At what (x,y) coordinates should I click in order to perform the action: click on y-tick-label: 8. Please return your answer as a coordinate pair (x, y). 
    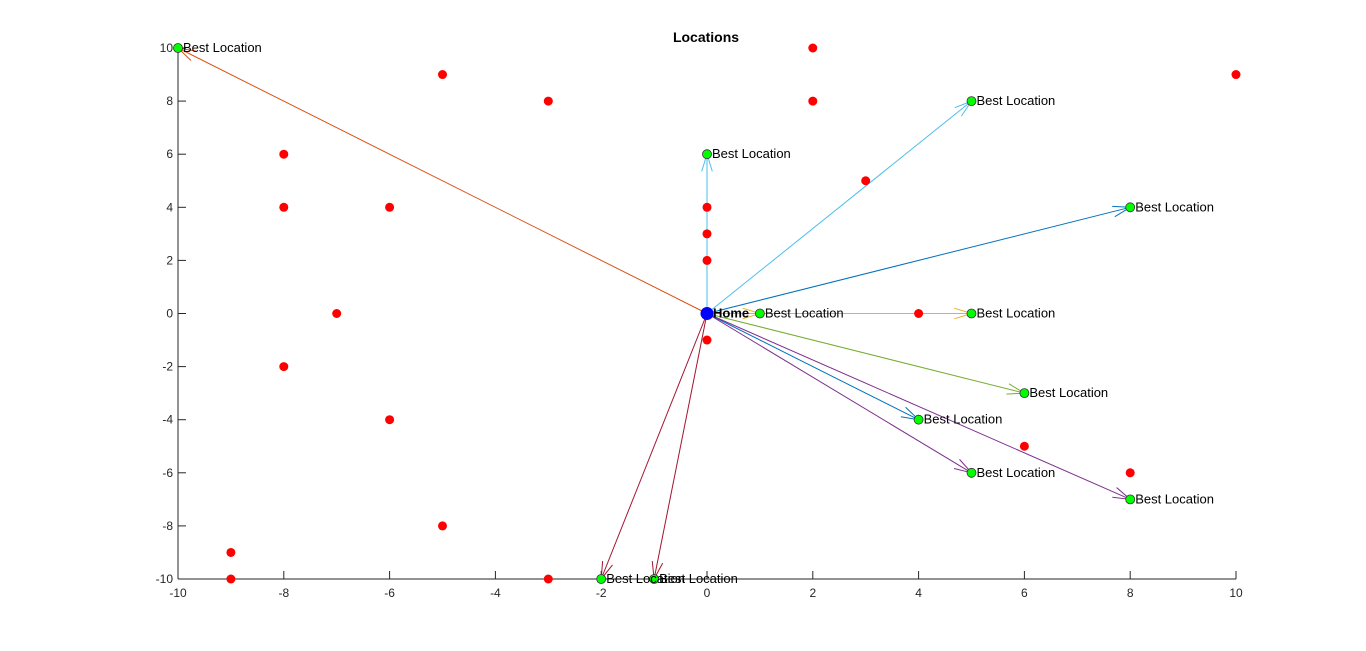
    Looking at the image, I should click on (169, 101).